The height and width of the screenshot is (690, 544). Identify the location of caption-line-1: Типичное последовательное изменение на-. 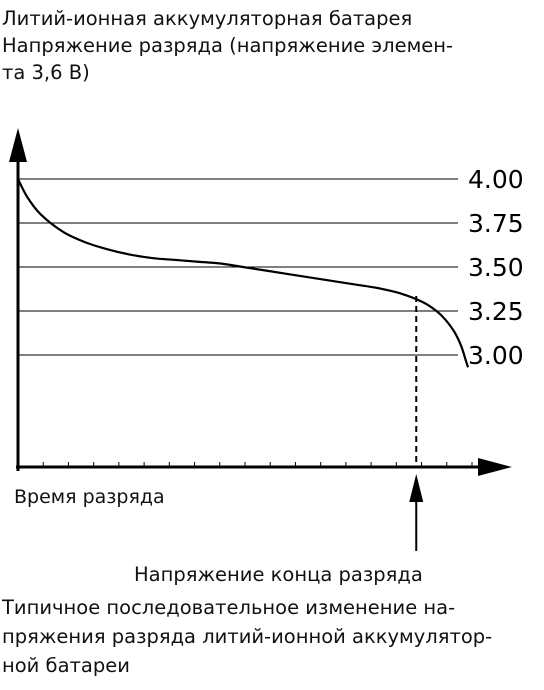
(229, 607).